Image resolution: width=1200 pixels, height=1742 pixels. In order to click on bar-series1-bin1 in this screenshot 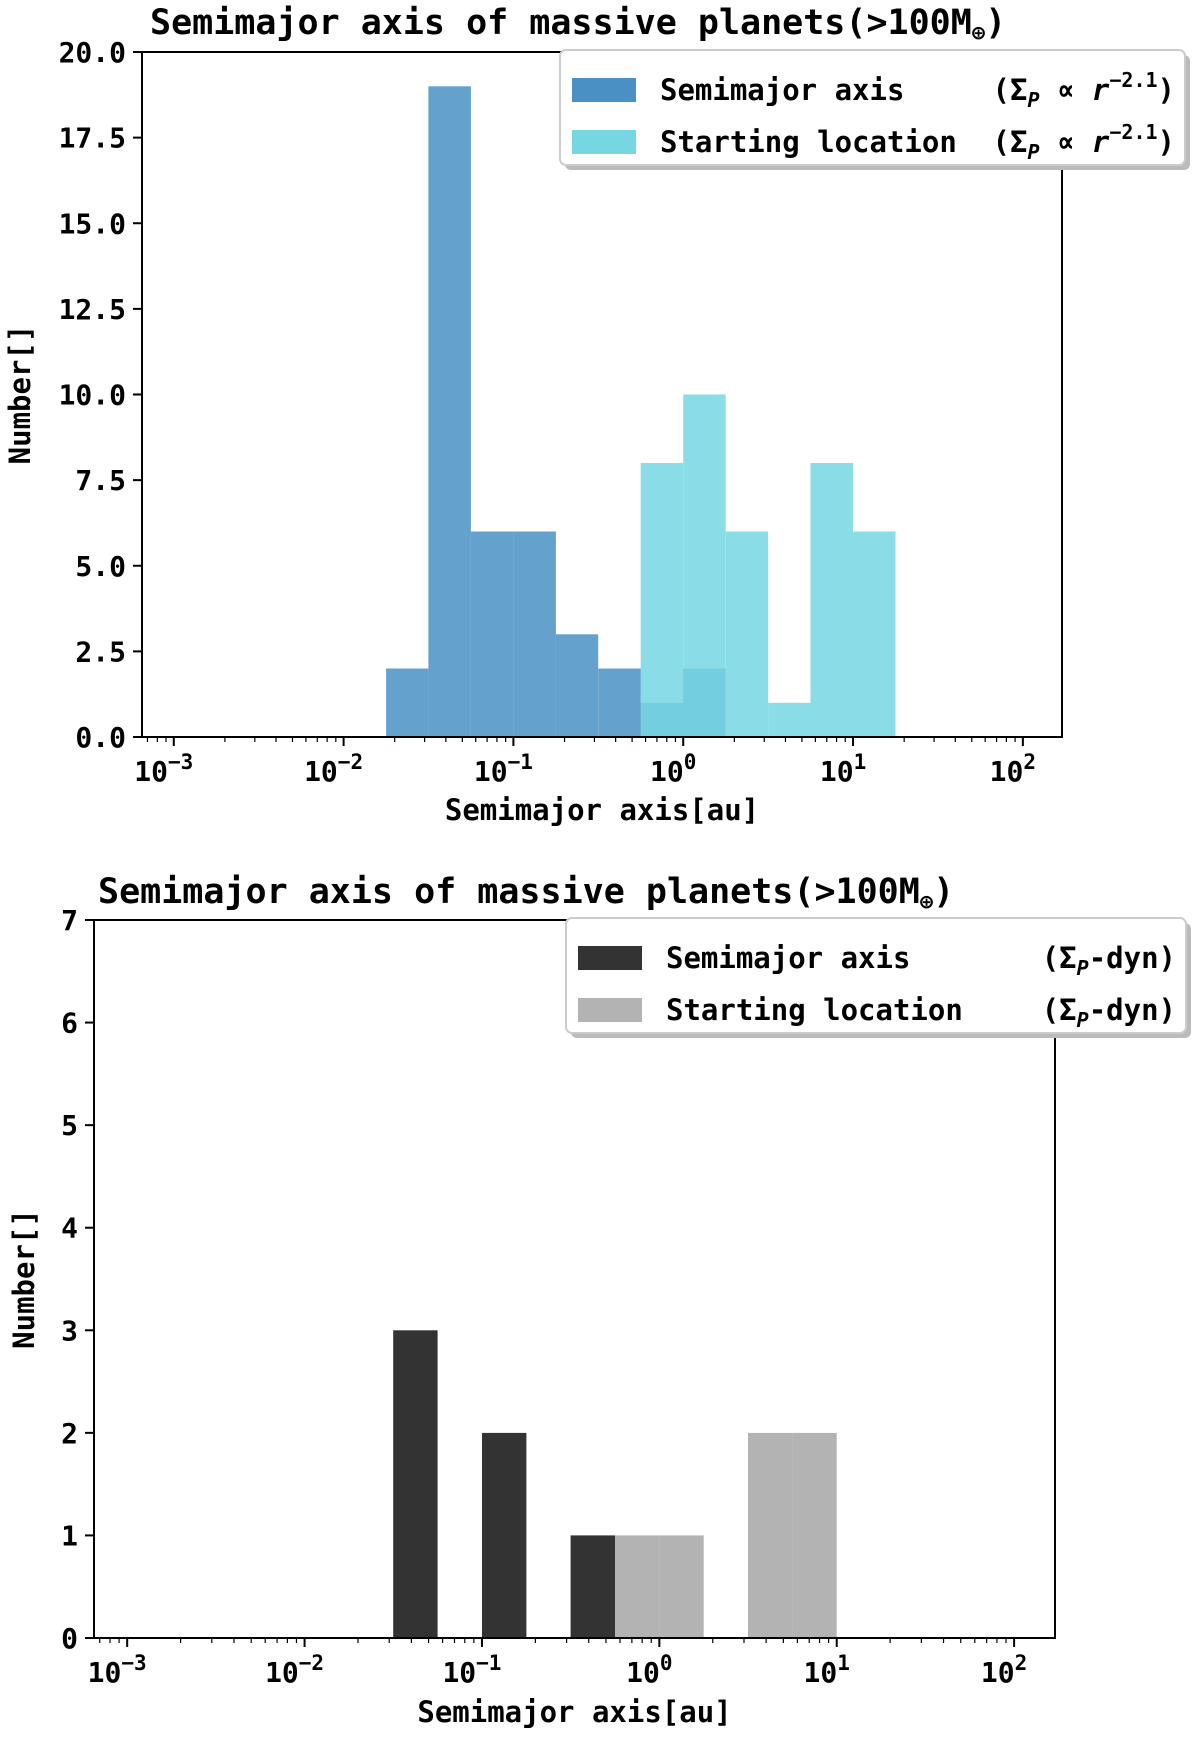, I will do `click(407, 702)`.